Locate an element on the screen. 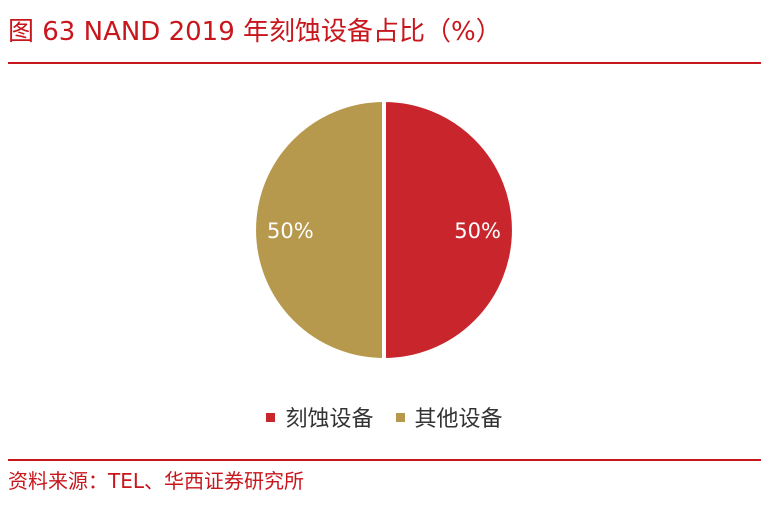 Image resolution: width=769 pixels, height=508 pixels. legend-item-etching: 刻蚀设备 is located at coordinates (320, 417).